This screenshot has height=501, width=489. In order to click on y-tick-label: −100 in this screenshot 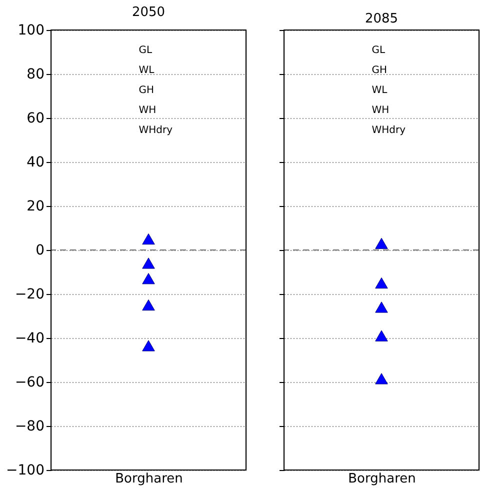, I will do `click(25, 470)`.